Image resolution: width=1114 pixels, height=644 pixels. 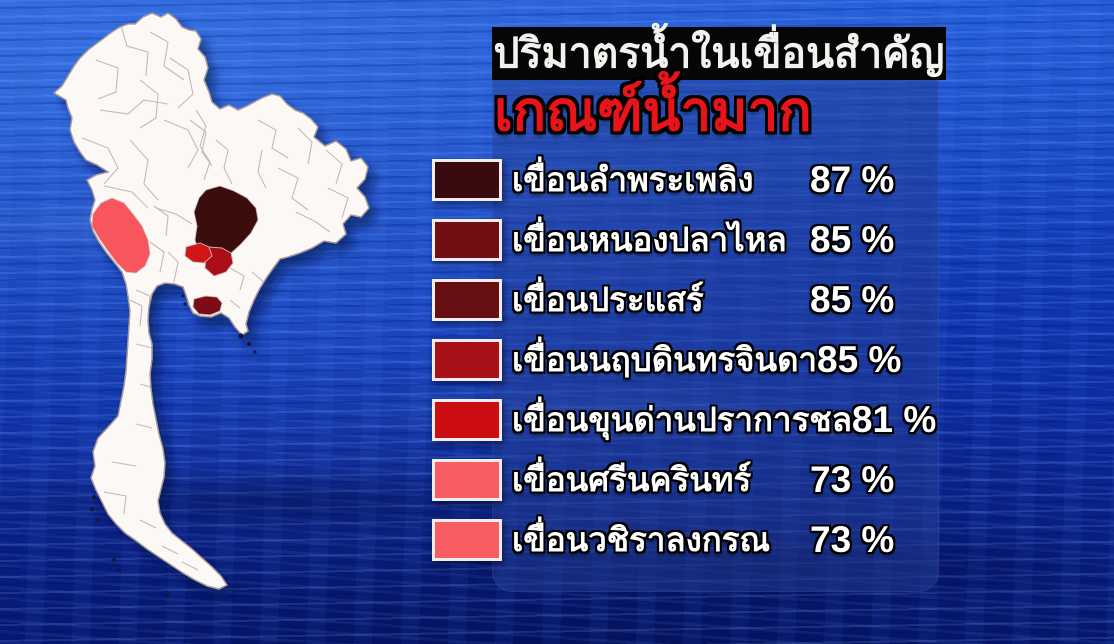 What do you see at coordinates (632, 479) in the screenshot?
I see `dam-name: เขื่อนศรีนครินทร์` at bounding box center [632, 479].